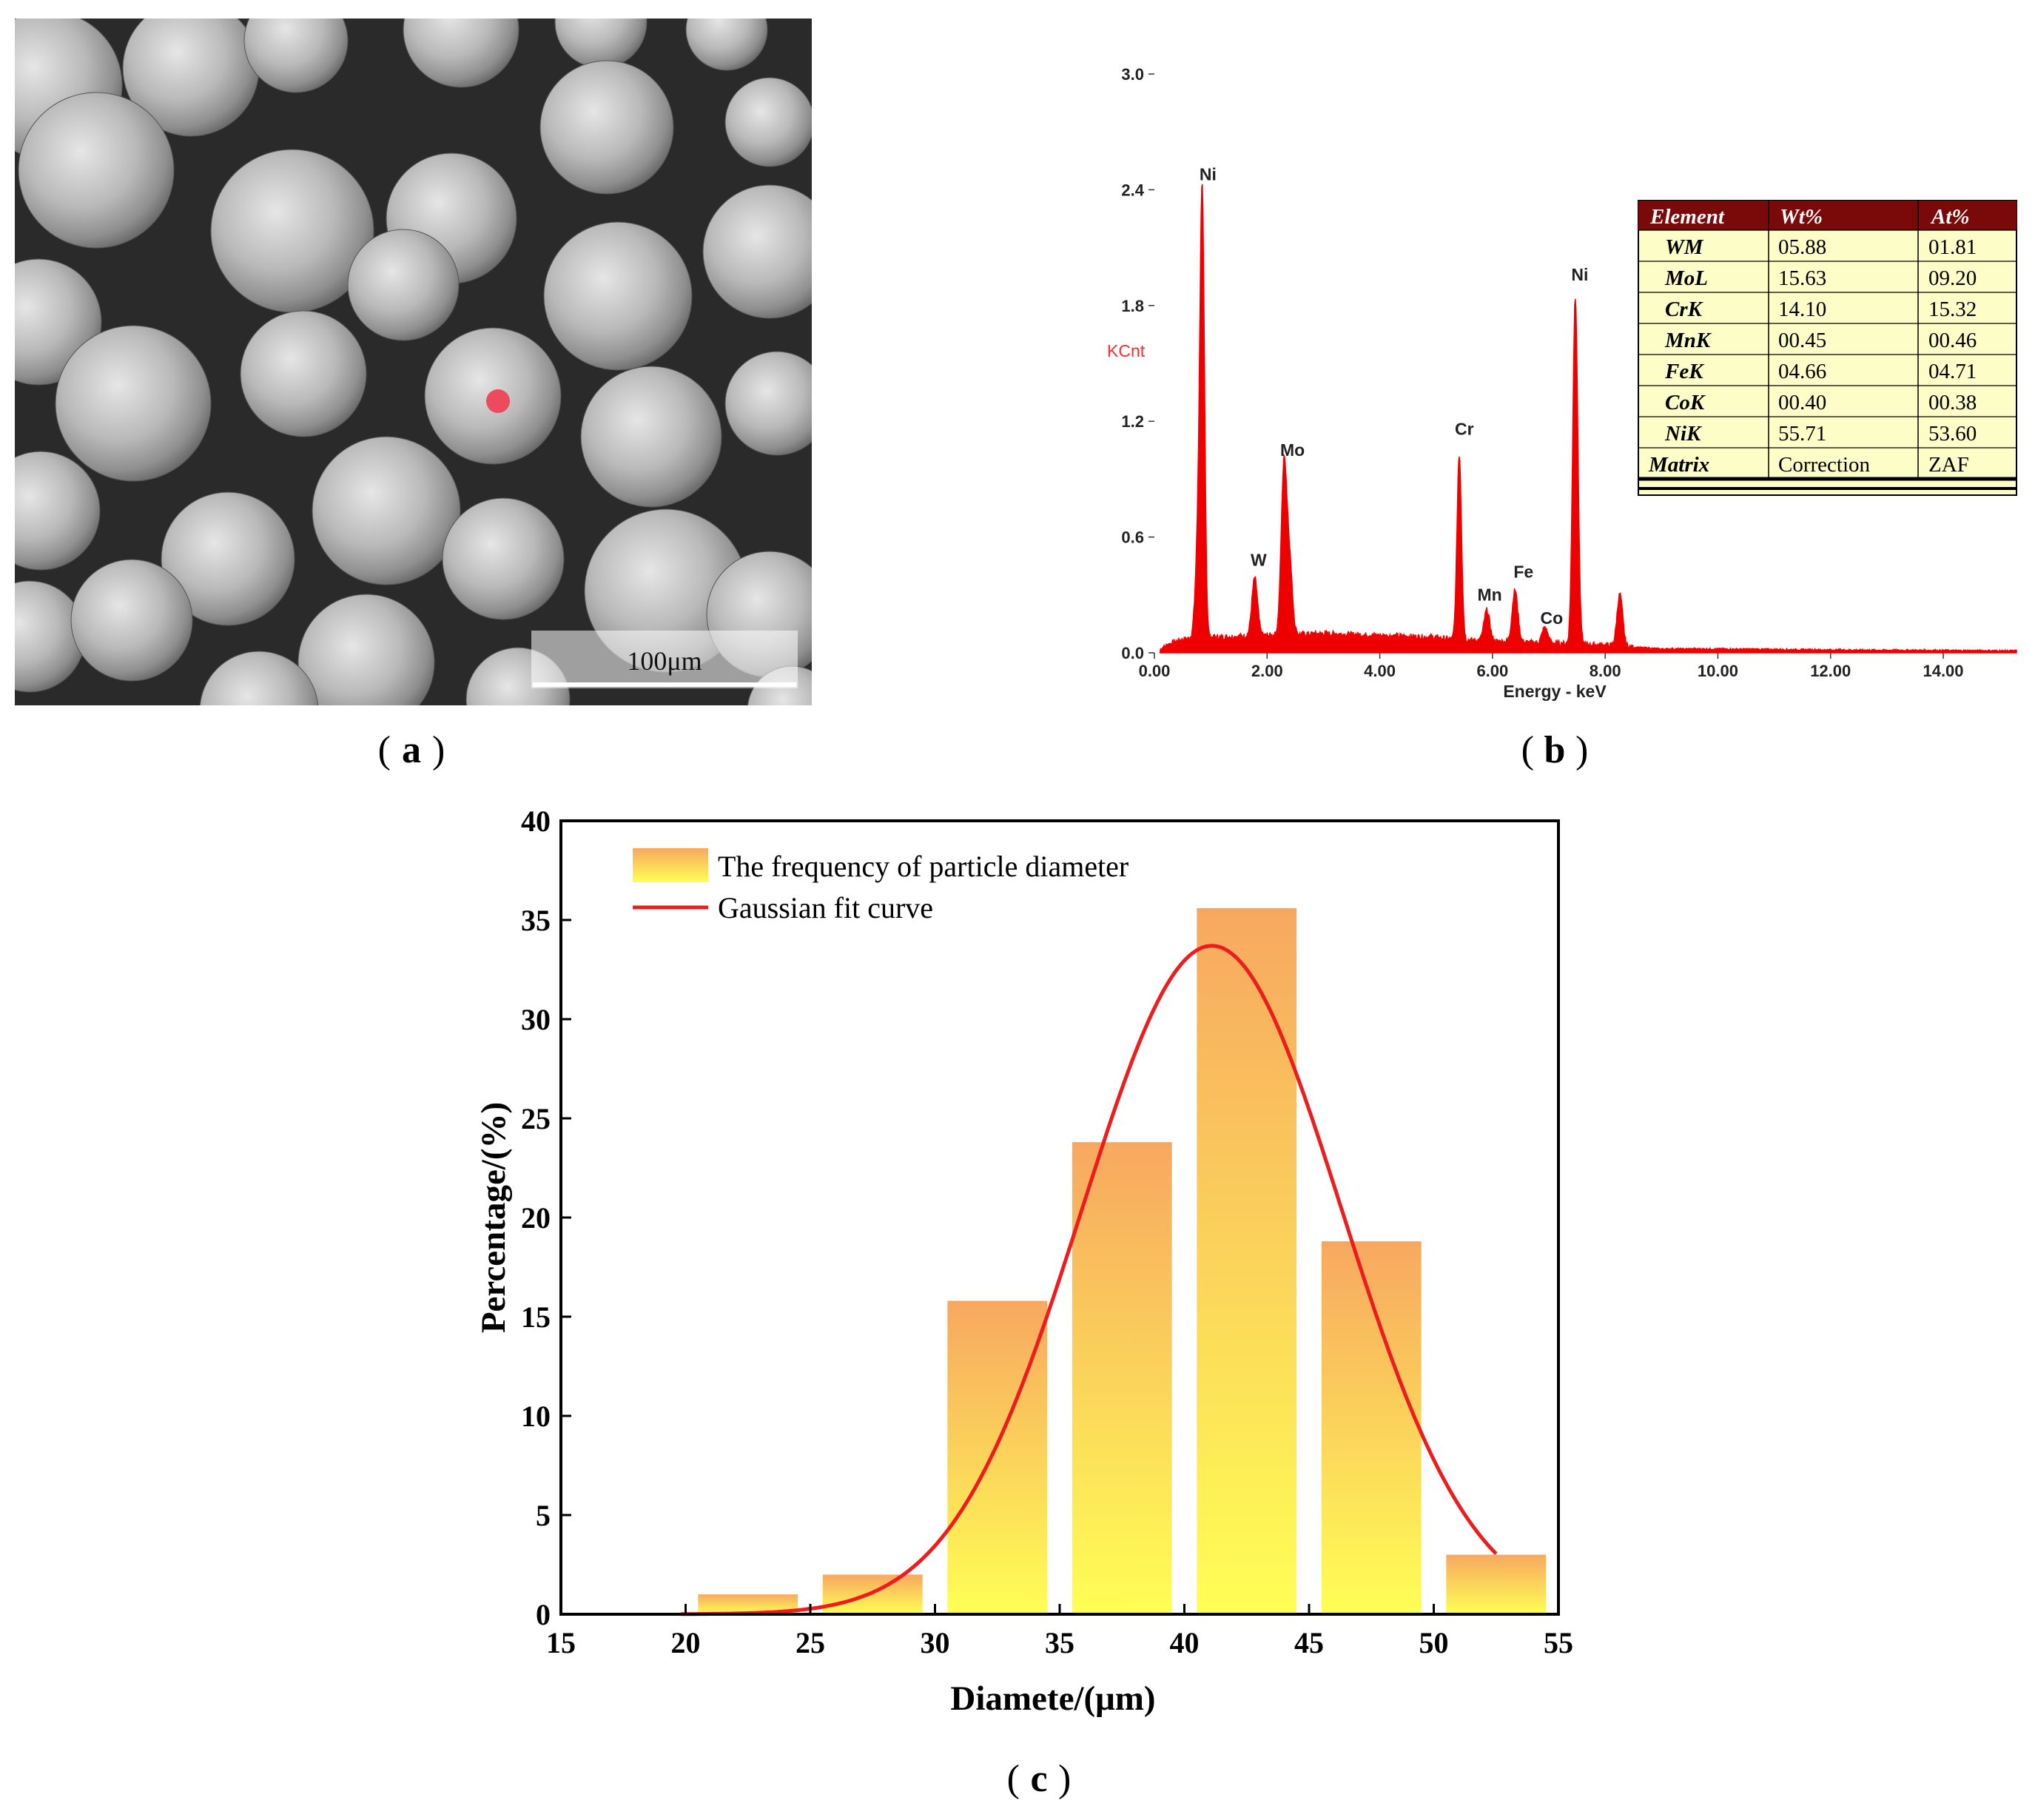 This screenshot has width=2035, height=1820. What do you see at coordinates (1952, 340) in the screenshot?
I see `table-cell-at: 00.46` at bounding box center [1952, 340].